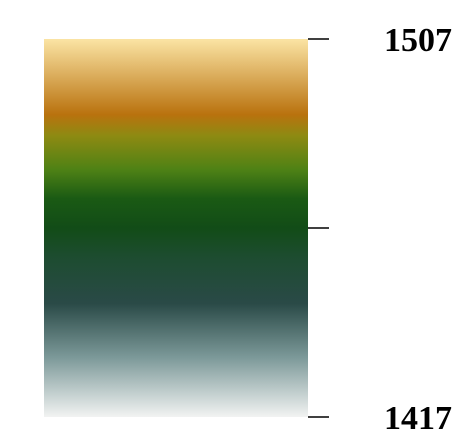  Describe the element at coordinates (418, 418) in the screenshot. I see `colorbar-tick-label-2: 1417` at that location.